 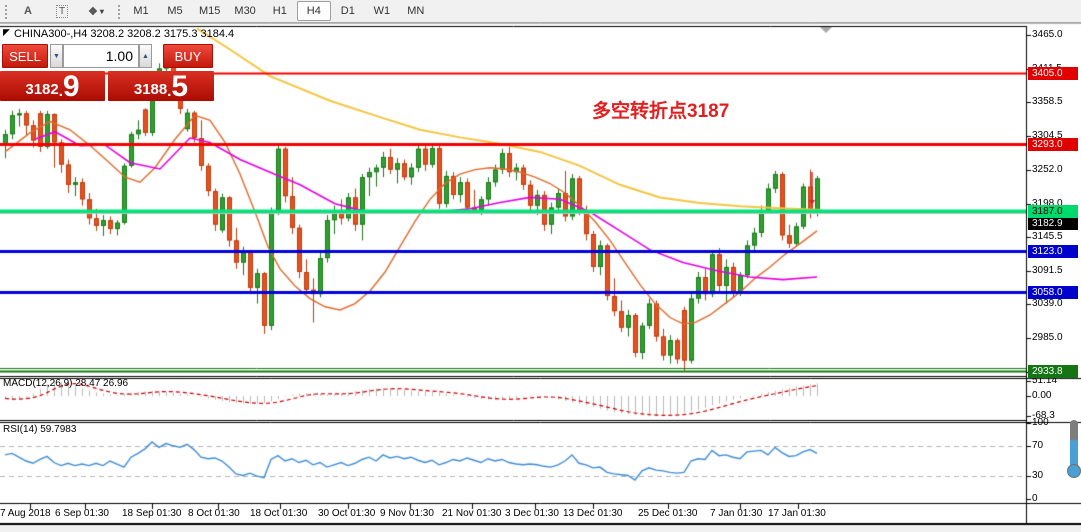 I want to click on objects-tool-button: ❖ ▾, so click(x=96, y=11).